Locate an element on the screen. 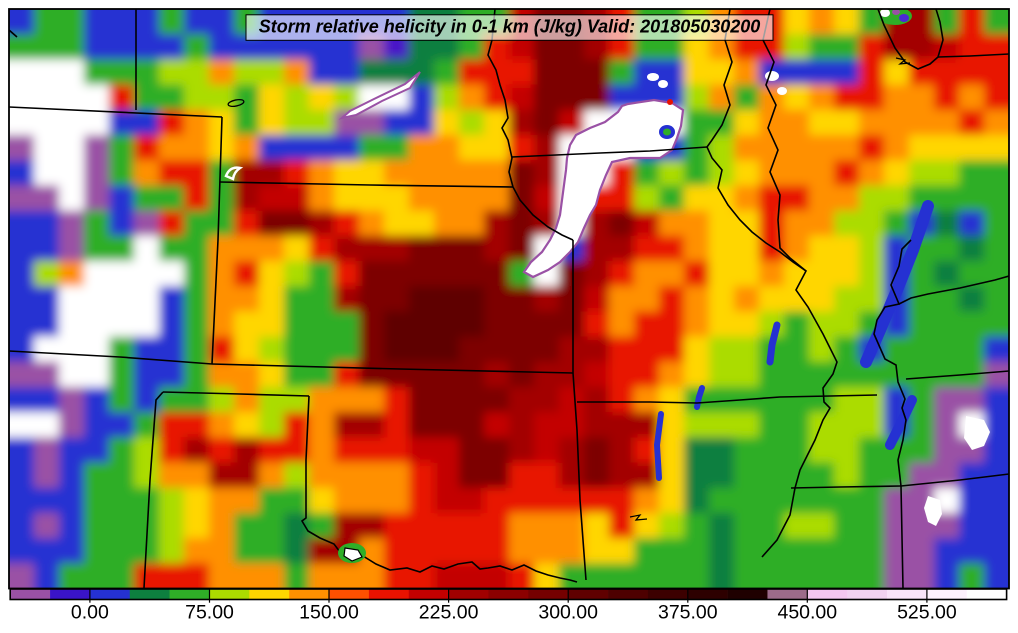  svg-text: 300.00 is located at coordinates (568, 613).